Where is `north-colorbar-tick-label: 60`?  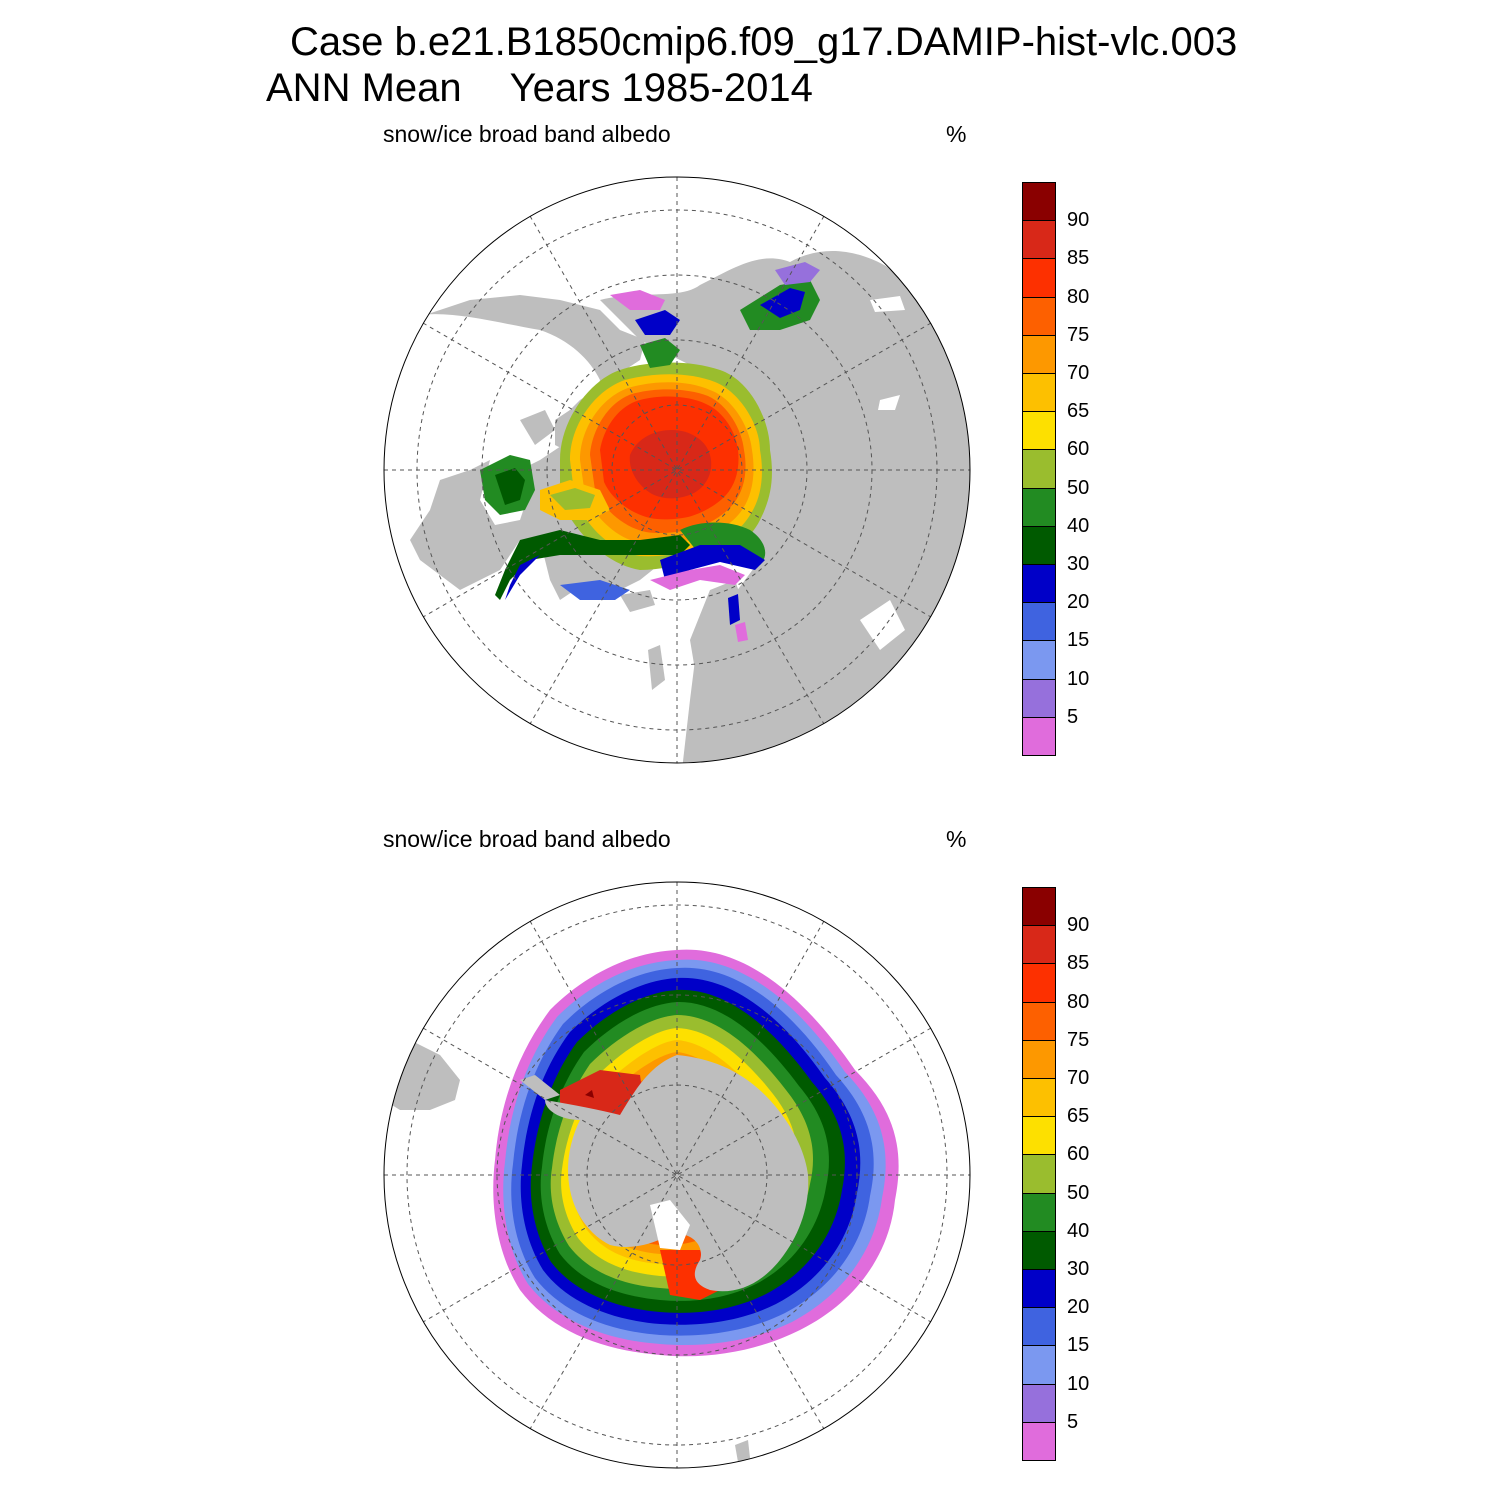
north-colorbar-tick-label: 60 is located at coordinates (1078, 449).